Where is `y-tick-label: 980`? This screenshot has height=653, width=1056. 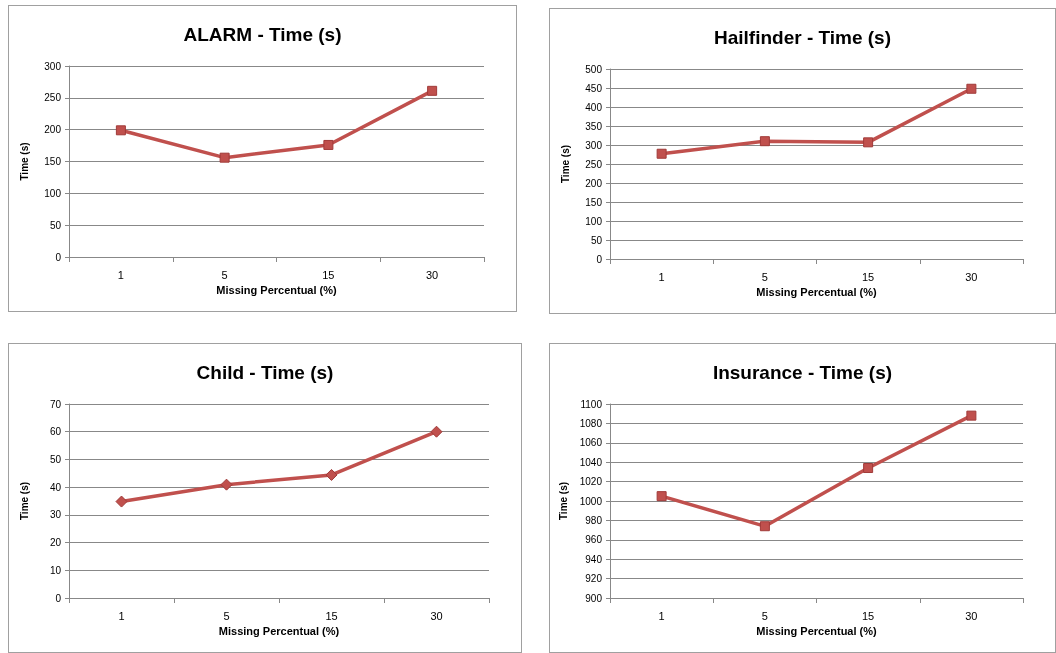
y-tick-label: 980 is located at coordinates (594, 520).